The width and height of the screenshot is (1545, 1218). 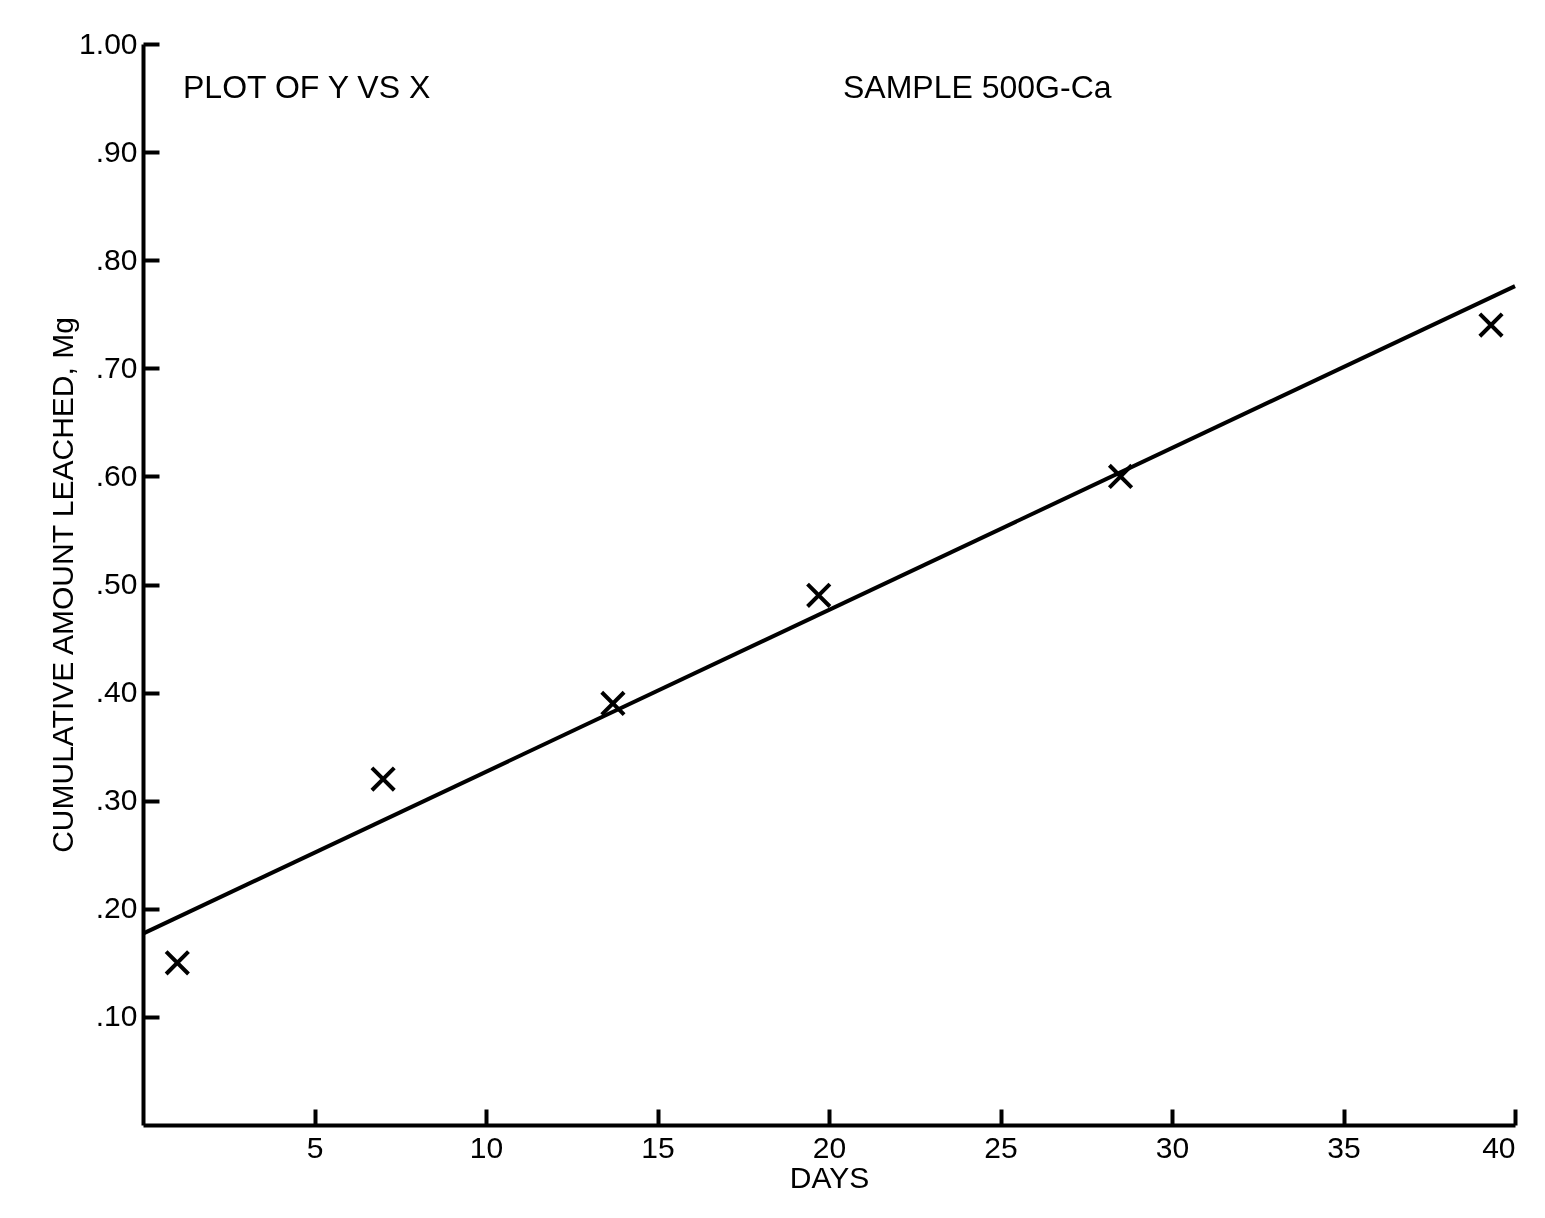 What do you see at coordinates (116, 475) in the screenshot?
I see `y-tick-label: .60` at bounding box center [116, 475].